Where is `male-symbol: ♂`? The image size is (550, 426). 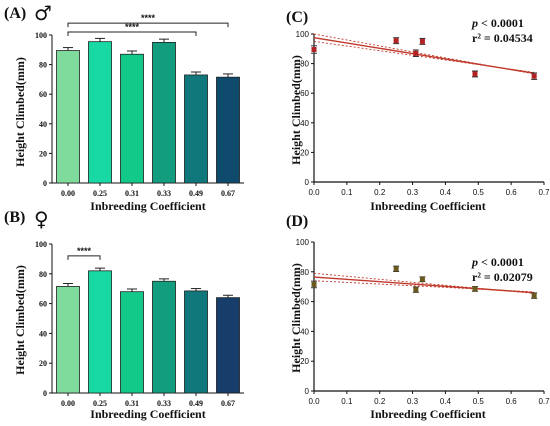
male-symbol: ♂ is located at coordinates (43, 13).